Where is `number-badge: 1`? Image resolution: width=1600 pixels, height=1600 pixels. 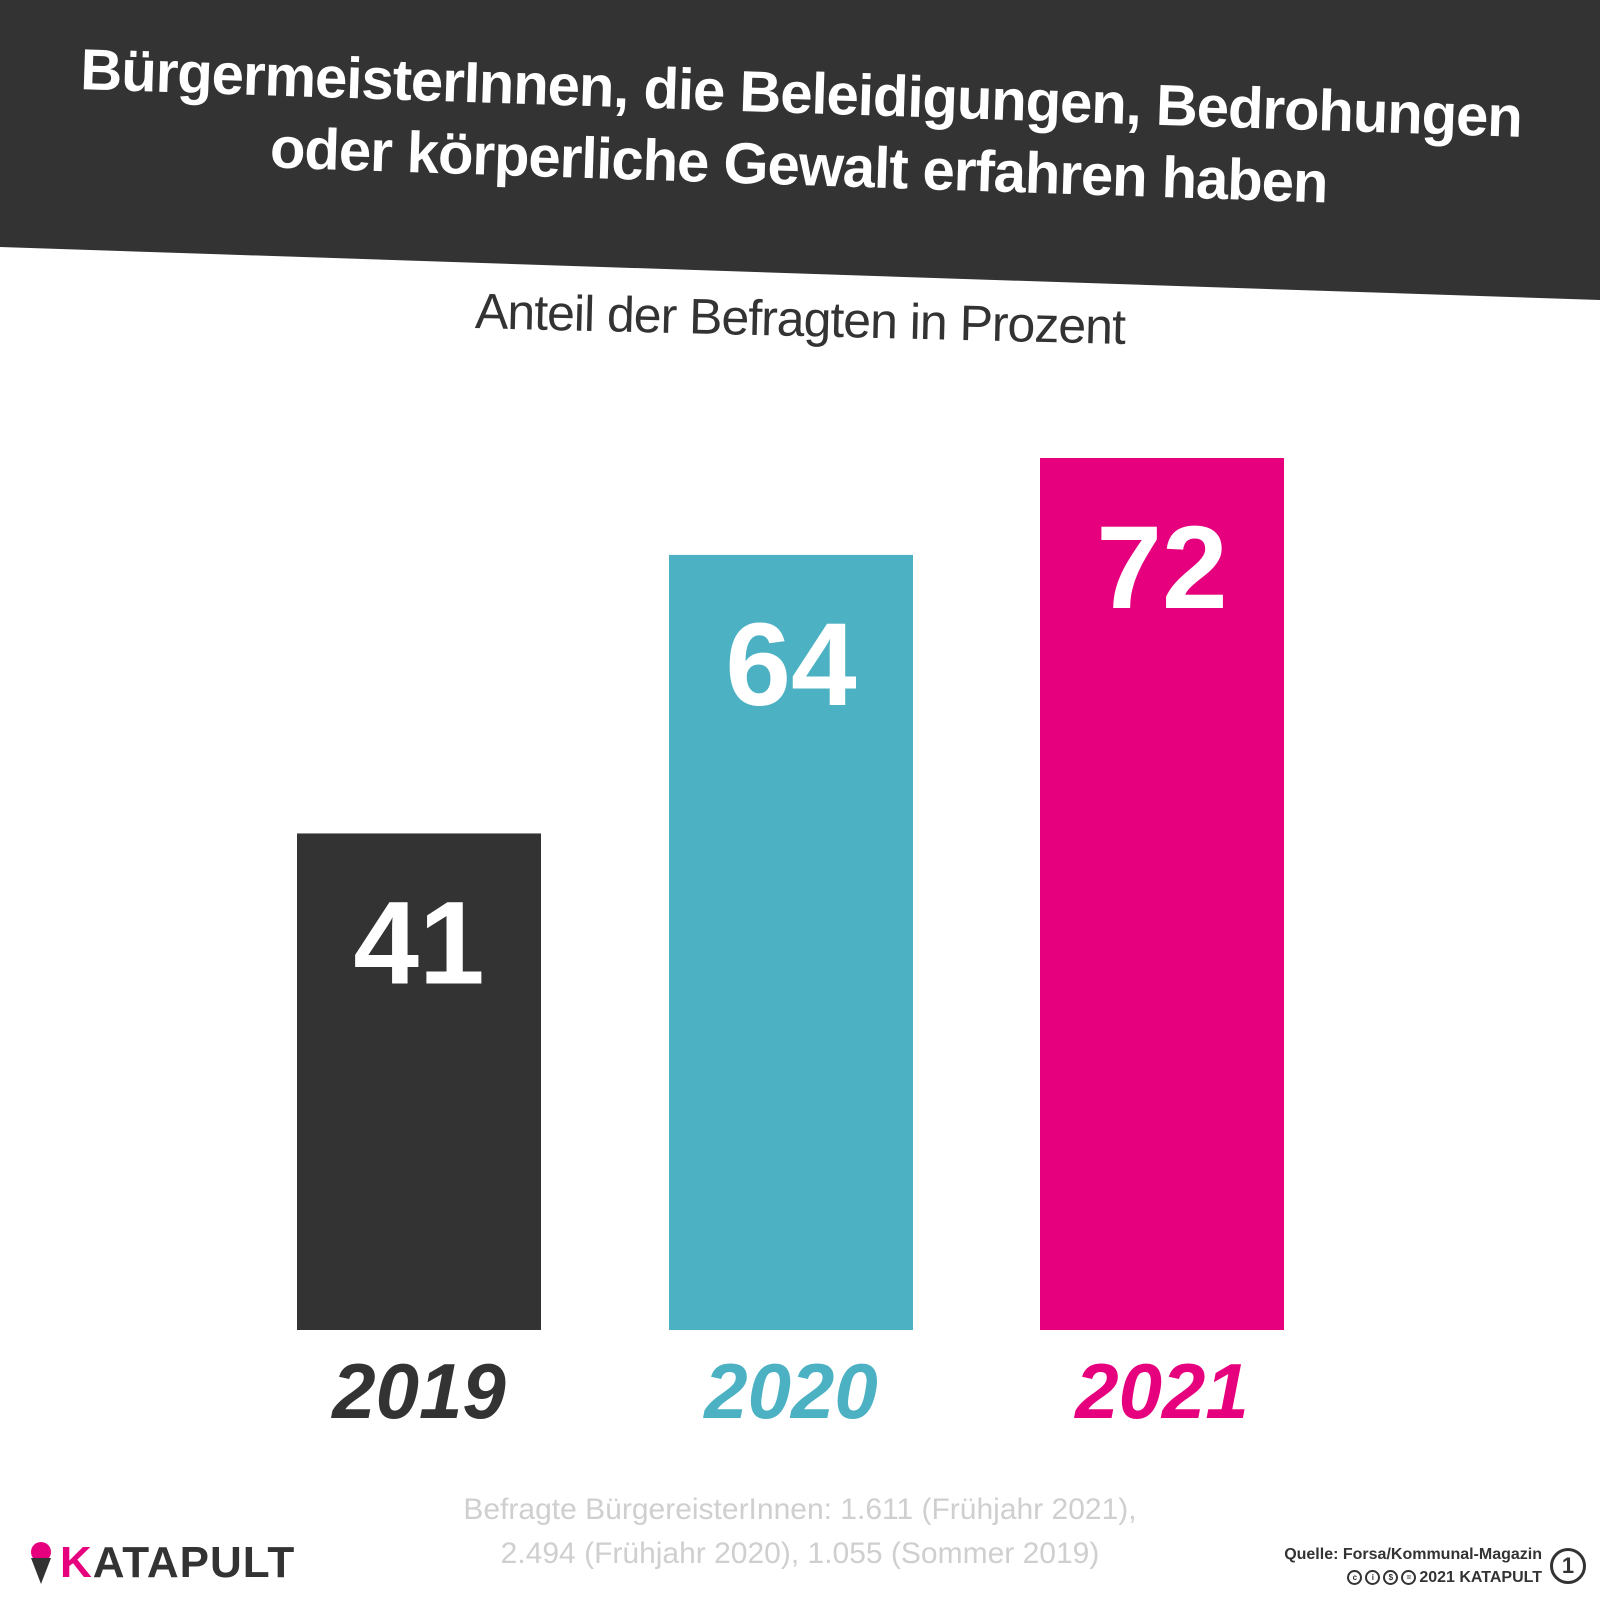
number-badge: 1 is located at coordinates (1568, 1566).